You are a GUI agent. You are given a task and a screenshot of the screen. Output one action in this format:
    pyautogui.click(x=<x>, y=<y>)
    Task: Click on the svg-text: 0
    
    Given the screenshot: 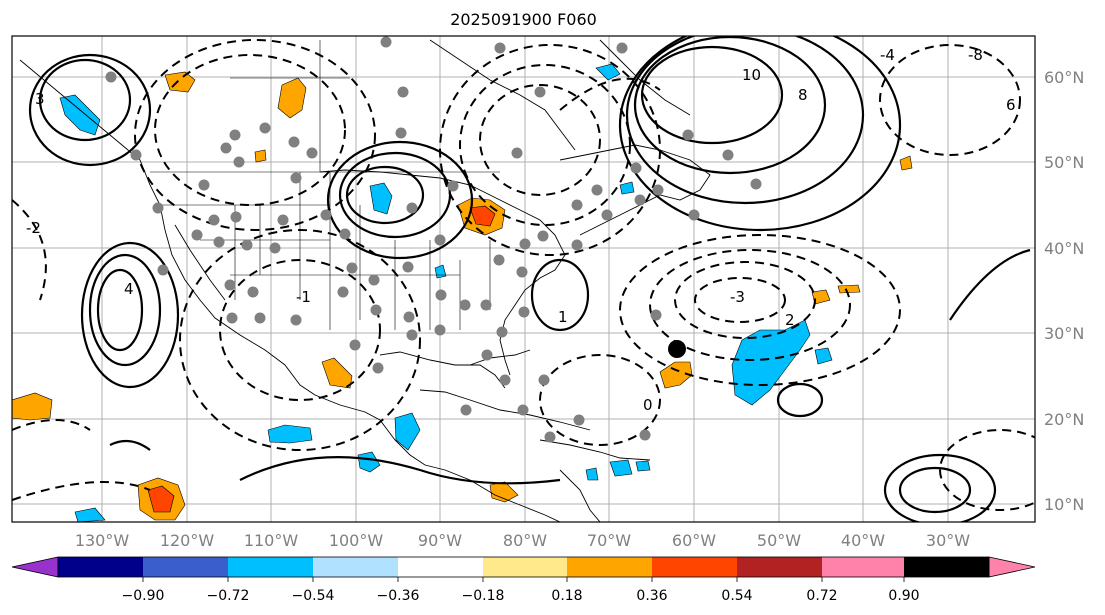 What is the action you would take?
    pyautogui.click(x=648, y=405)
    